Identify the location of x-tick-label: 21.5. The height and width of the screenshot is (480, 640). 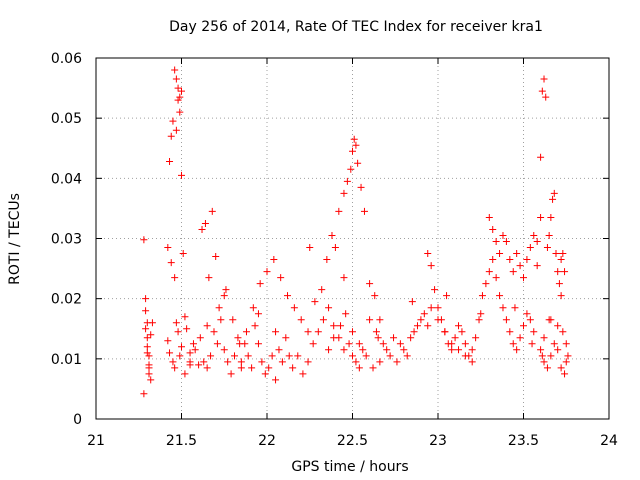
(181, 441).